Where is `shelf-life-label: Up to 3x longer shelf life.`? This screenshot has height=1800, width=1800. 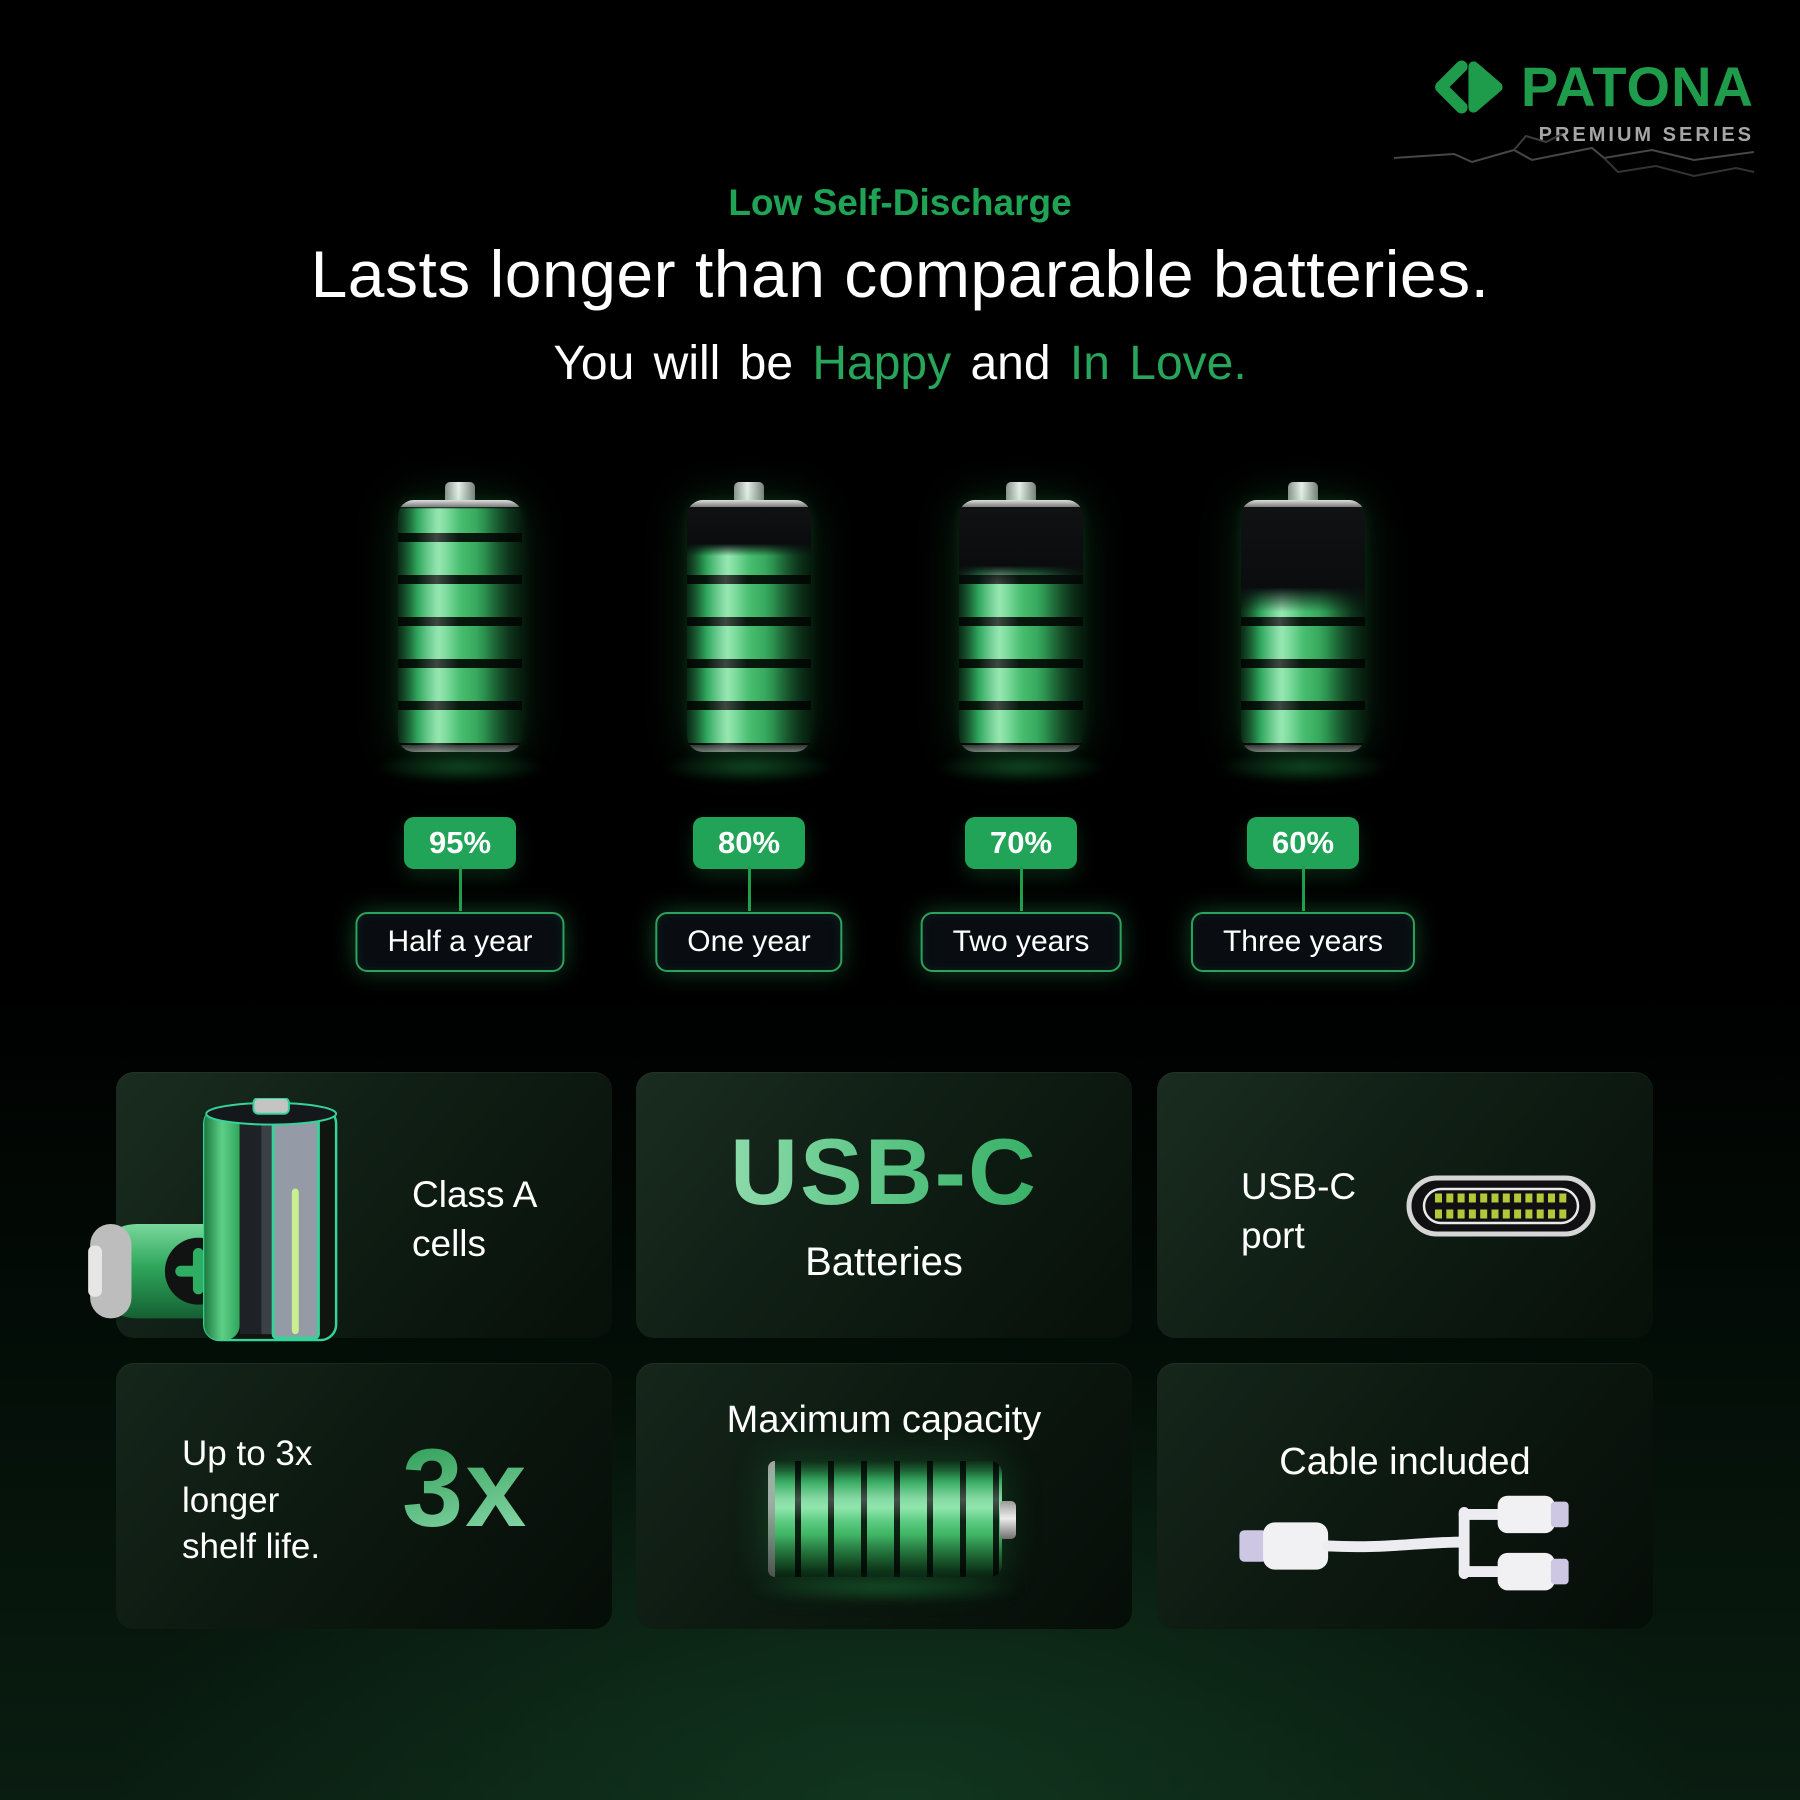
shelf-life-label: Up to 3x longer shelf life. is located at coordinates (251, 1501).